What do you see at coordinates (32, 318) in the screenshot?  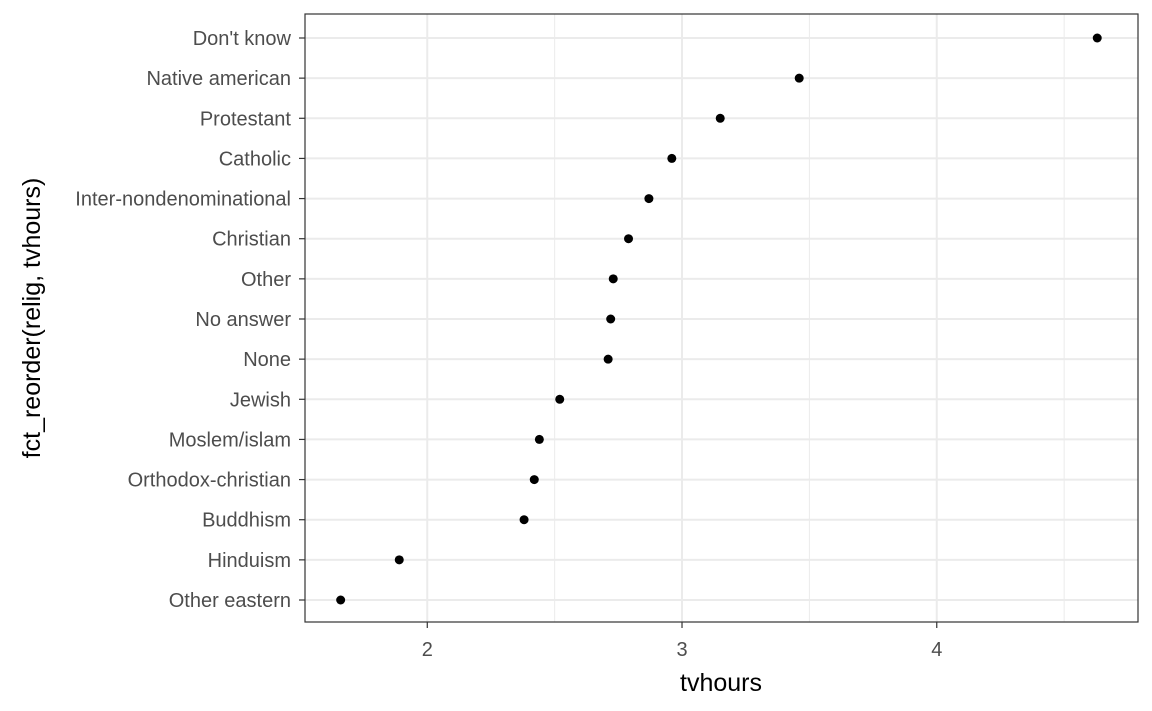 I see `y-axis-title: fct_reorder(relig, tvhours)` at bounding box center [32, 318].